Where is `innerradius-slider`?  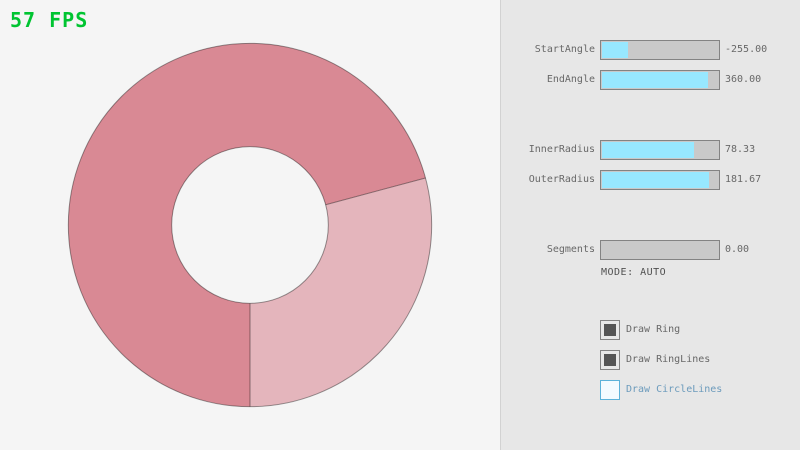
innerradius-slider is located at coordinates (660, 150).